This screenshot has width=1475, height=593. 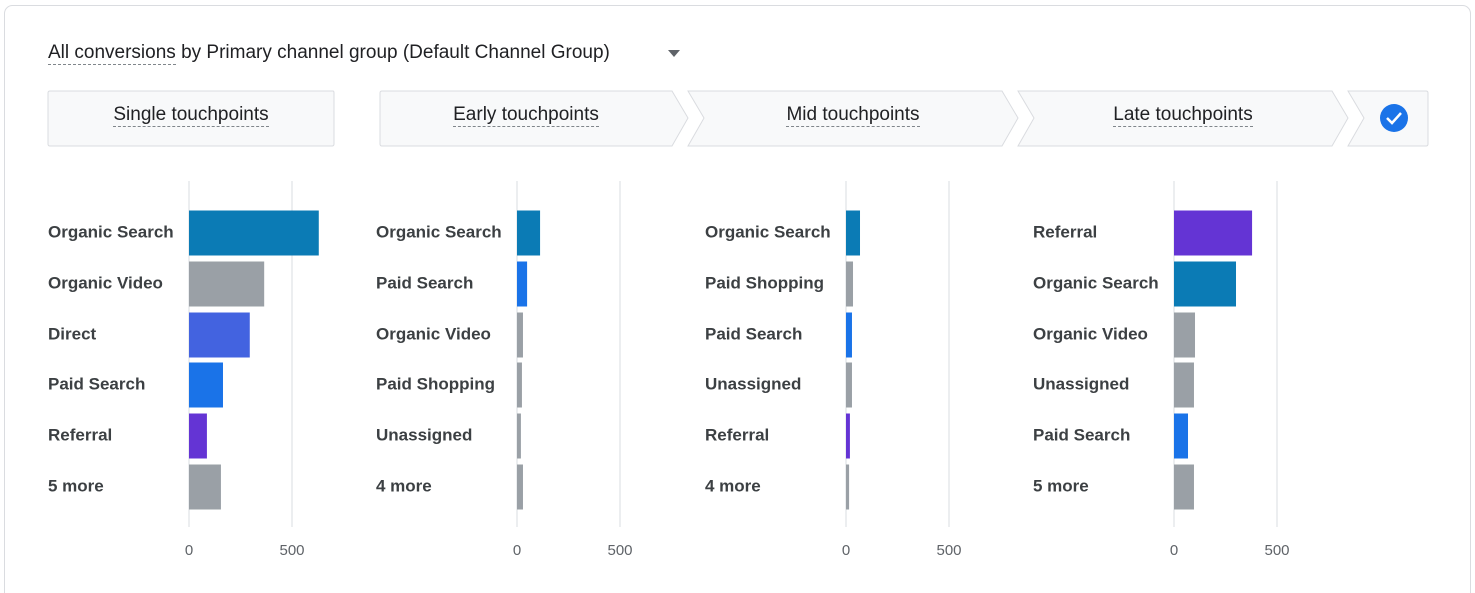 What do you see at coordinates (72, 333) in the screenshot?
I see `category-label: Direct` at bounding box center [72, 333].